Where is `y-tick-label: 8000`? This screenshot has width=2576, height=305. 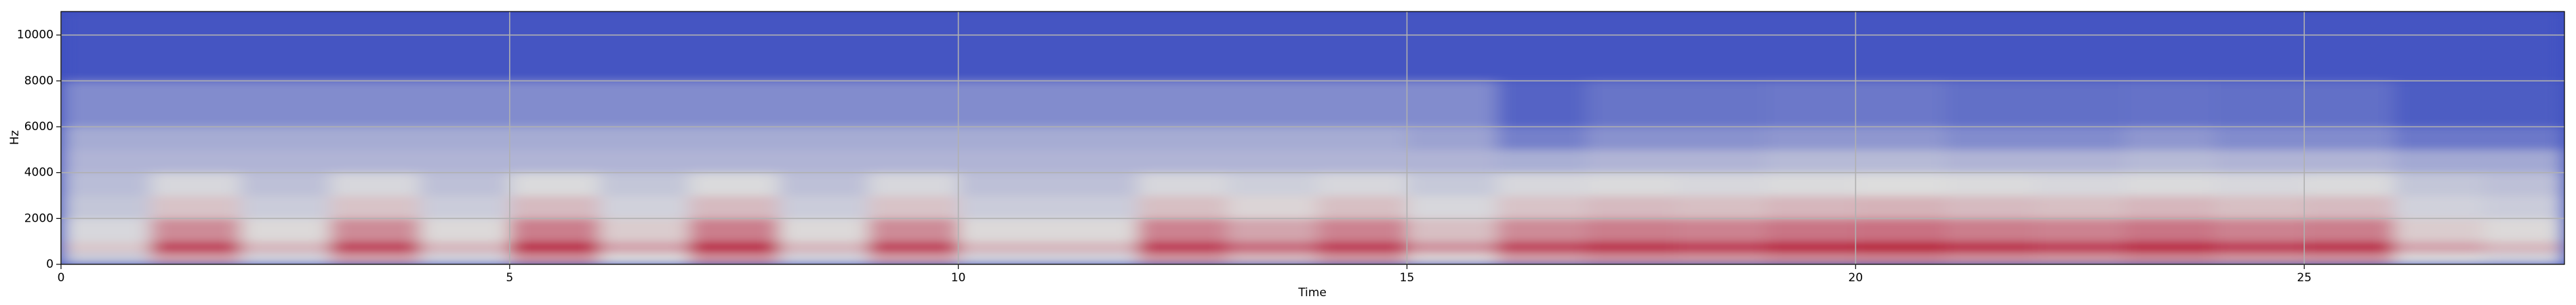 y-tick-label: 8000 is located at coordinates (39, 81).